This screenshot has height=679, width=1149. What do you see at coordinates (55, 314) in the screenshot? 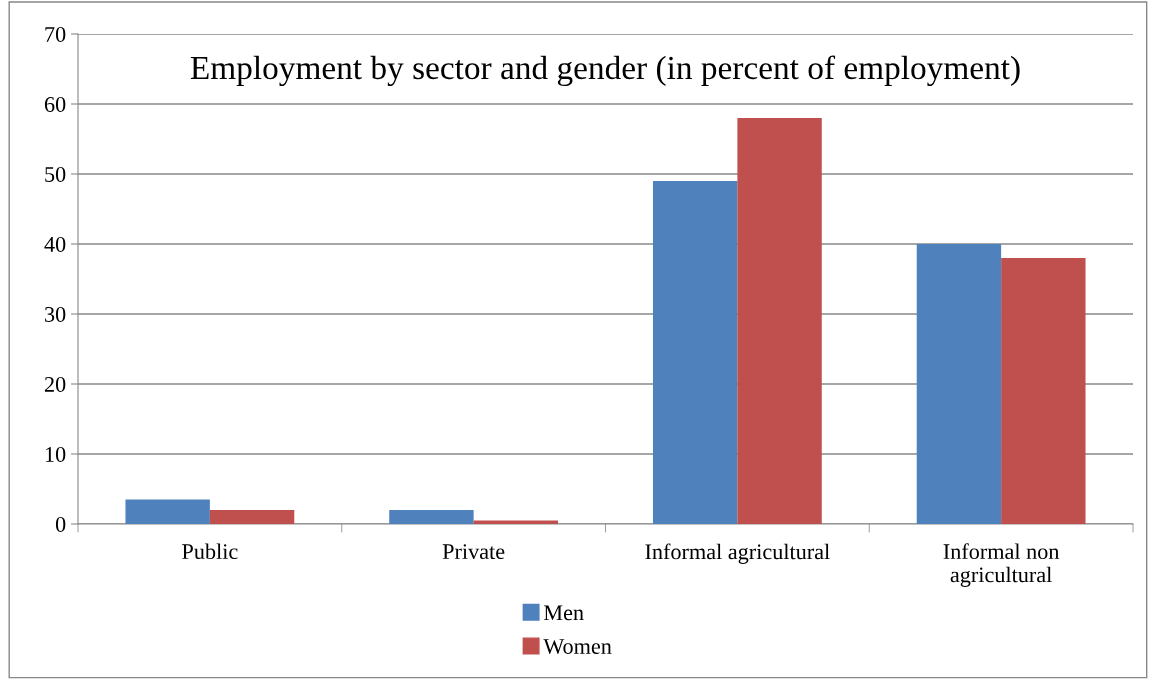
I see `y-tick-label: 30` at bounding box center [55, 314].